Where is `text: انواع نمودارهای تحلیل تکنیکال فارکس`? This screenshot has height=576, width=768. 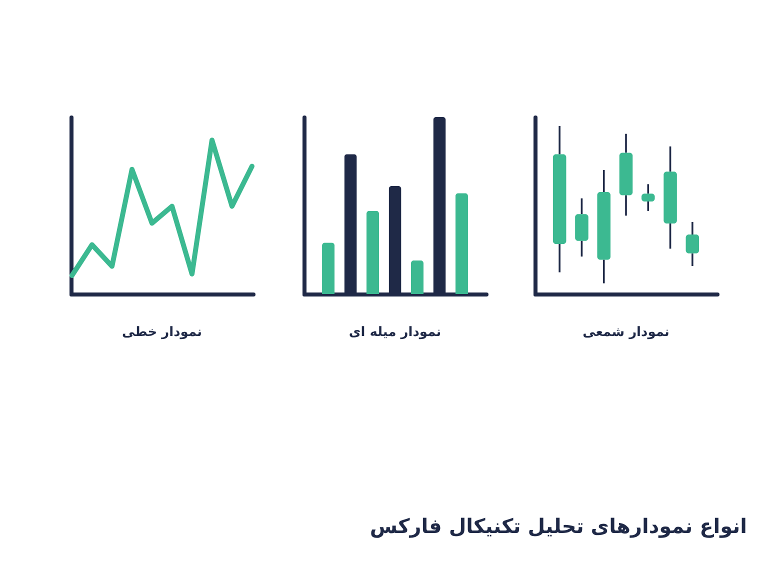 text: انواع نمودارهای تحلیل تکنیکال فارکس is located at coordinates (558, 526).